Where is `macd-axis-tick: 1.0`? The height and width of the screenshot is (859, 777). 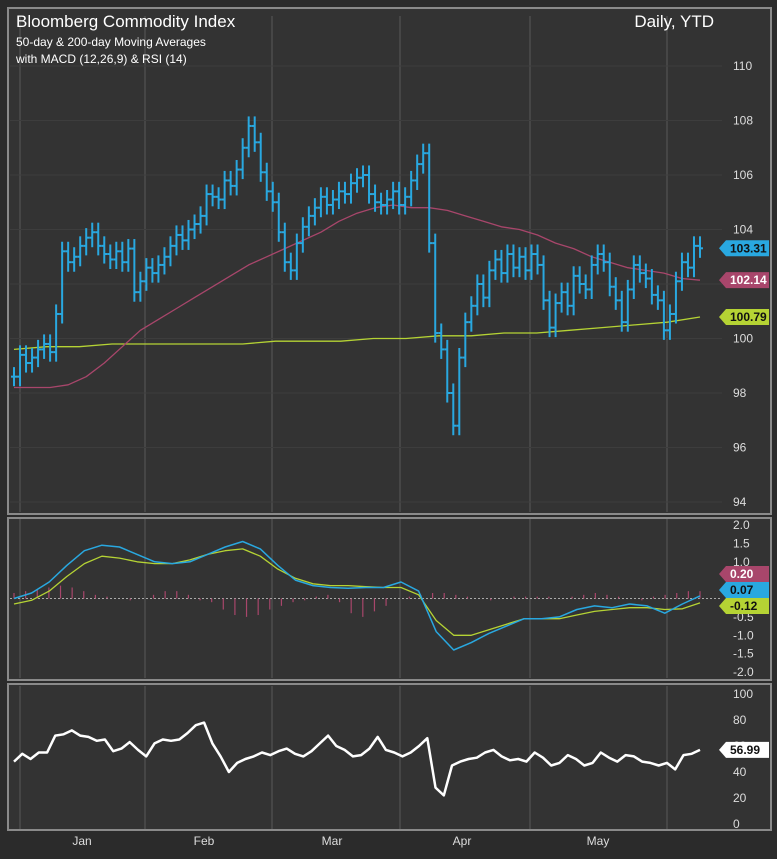
macd-axis-tick: 1.0 is located at coordinates (741, 562).